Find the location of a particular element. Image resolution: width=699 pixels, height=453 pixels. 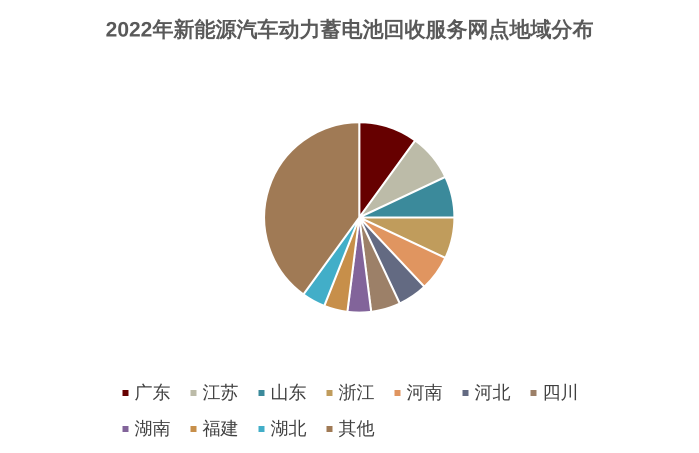

legend-label: 湖南 is located at coordinates (152, 429).